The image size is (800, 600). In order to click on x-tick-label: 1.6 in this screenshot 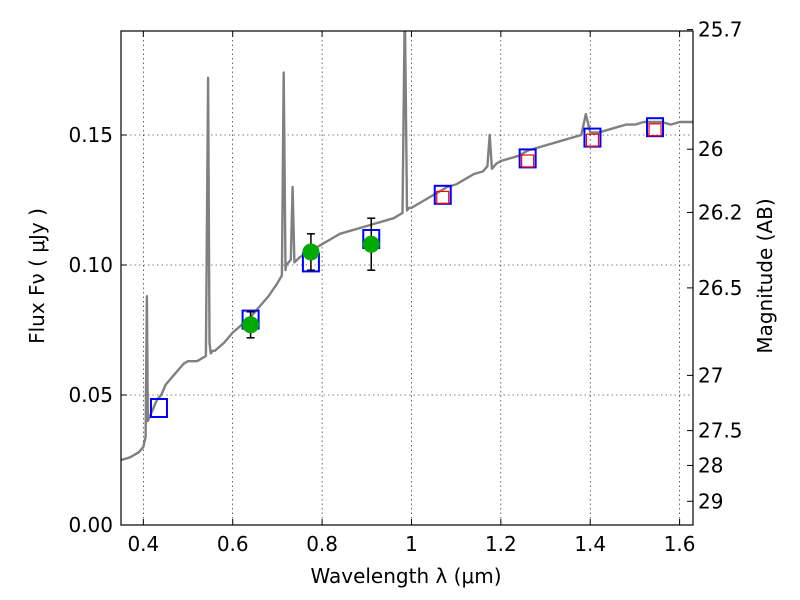, I will do `click(680, 544)`.